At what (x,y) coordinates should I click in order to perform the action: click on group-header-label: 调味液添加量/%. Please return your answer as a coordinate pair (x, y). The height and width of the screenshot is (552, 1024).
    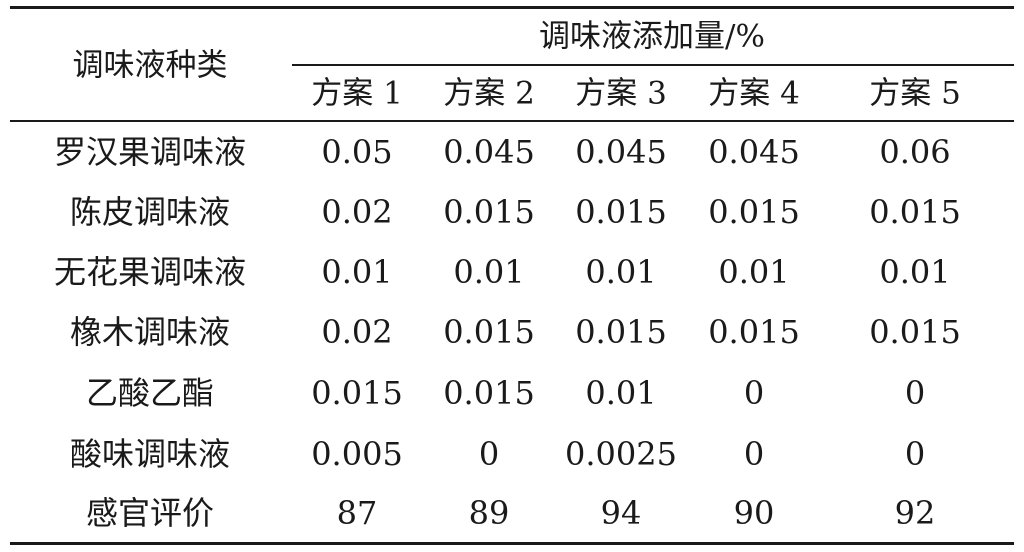
    Looking at the image, I should click on (652, 36).